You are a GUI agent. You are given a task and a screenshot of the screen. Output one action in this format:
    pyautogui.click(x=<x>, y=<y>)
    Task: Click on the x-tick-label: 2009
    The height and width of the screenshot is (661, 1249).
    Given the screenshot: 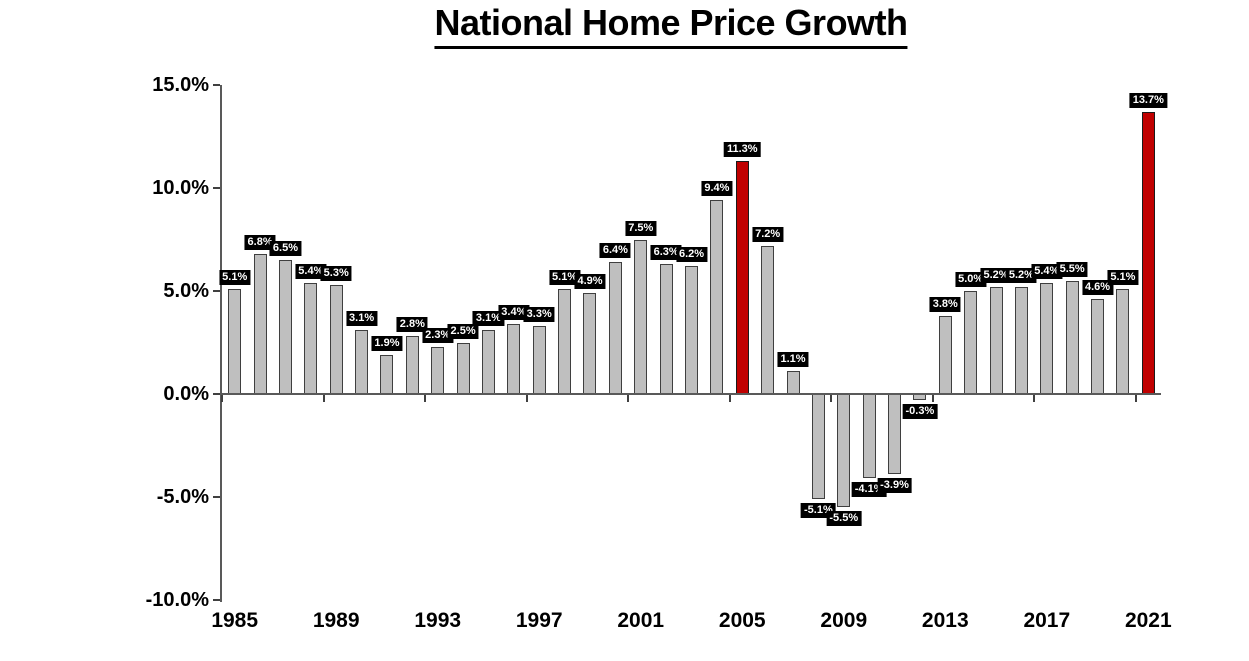 What is the action you would take?
    pyautogui.click(x=844, y=620)
    